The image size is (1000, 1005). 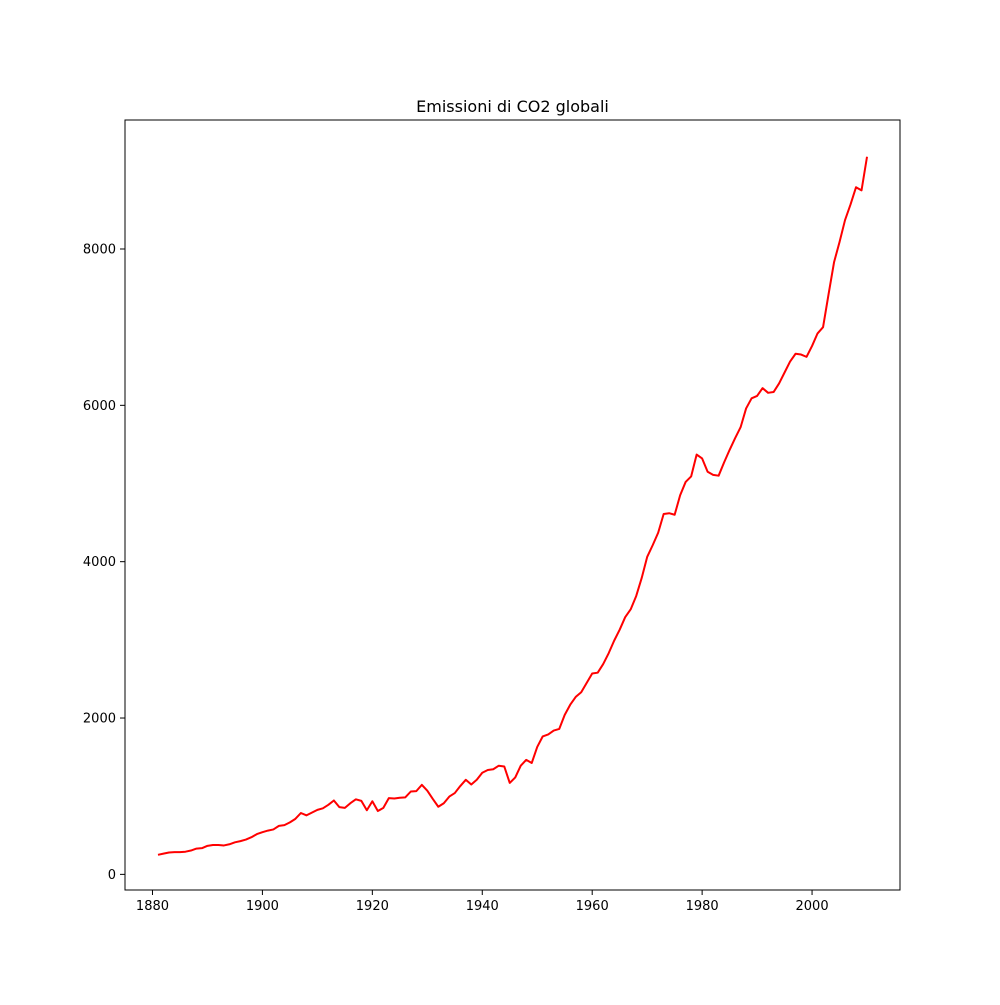 I want to click on x-tick-label: 1900, so click(x=262, y=906).